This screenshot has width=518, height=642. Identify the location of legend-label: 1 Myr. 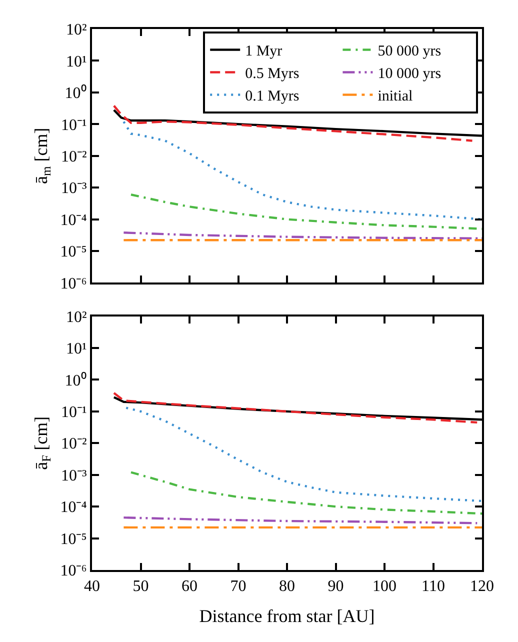
(263, 52).